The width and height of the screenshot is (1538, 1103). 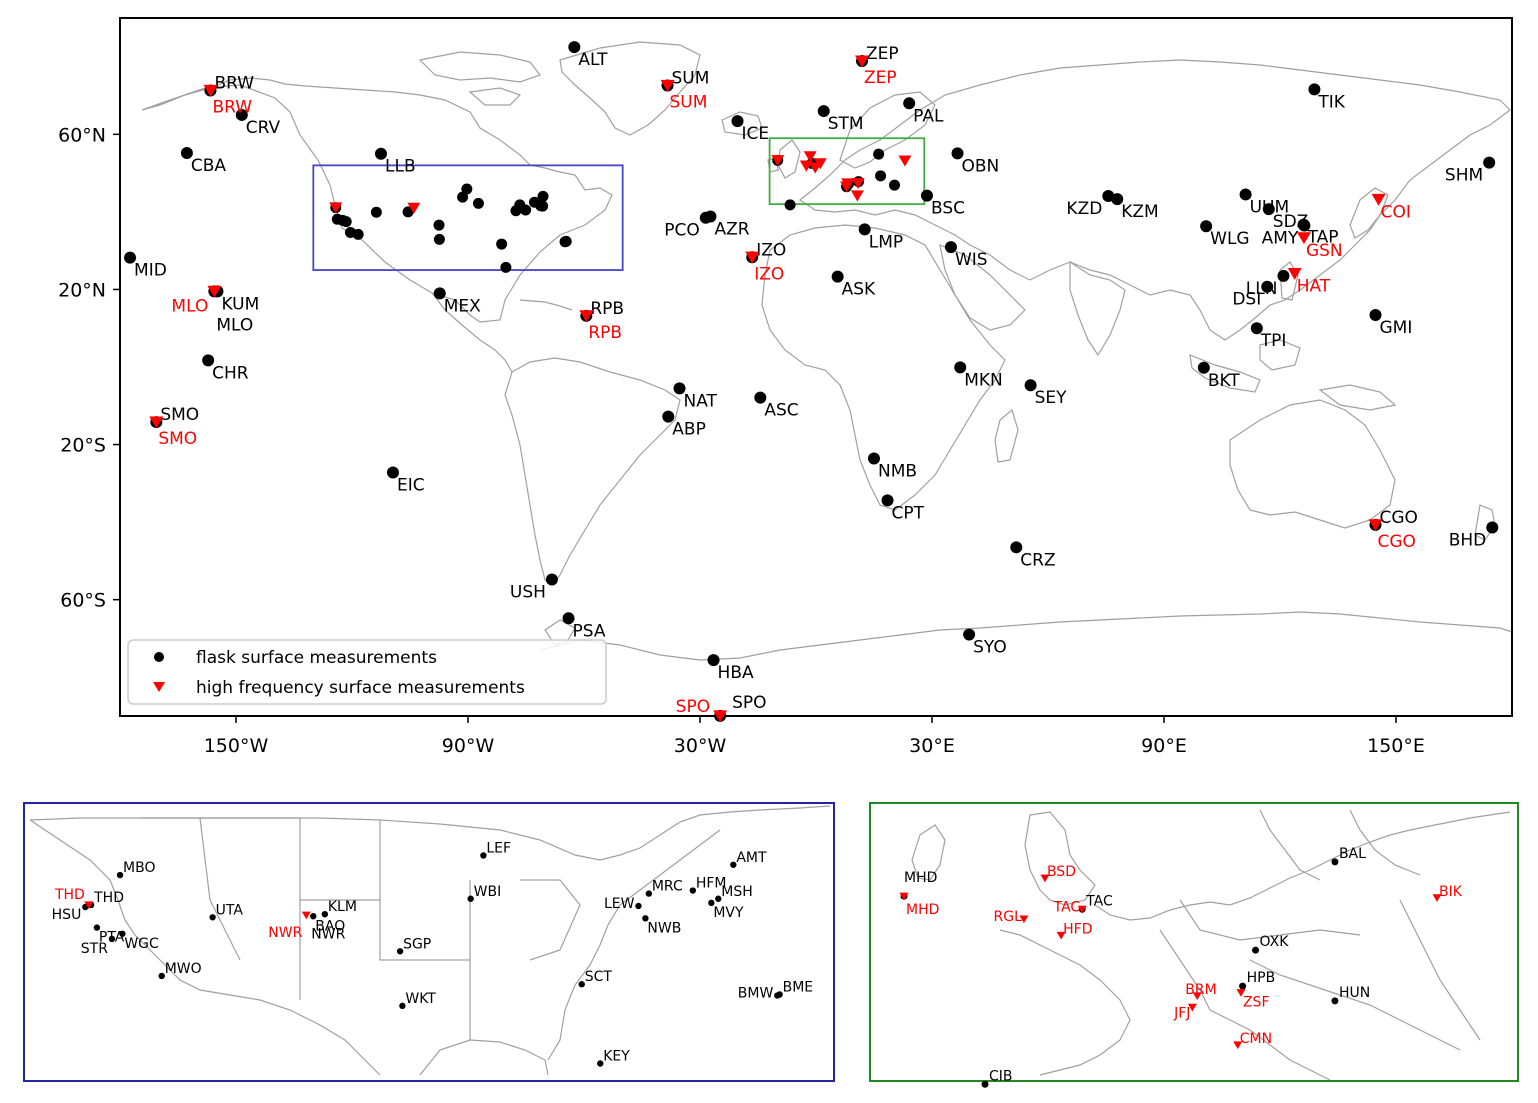 What do you see at coordinates (599, 977) in the screenshot?
I see `site-label: SCT` at bounding box center [599, 977].